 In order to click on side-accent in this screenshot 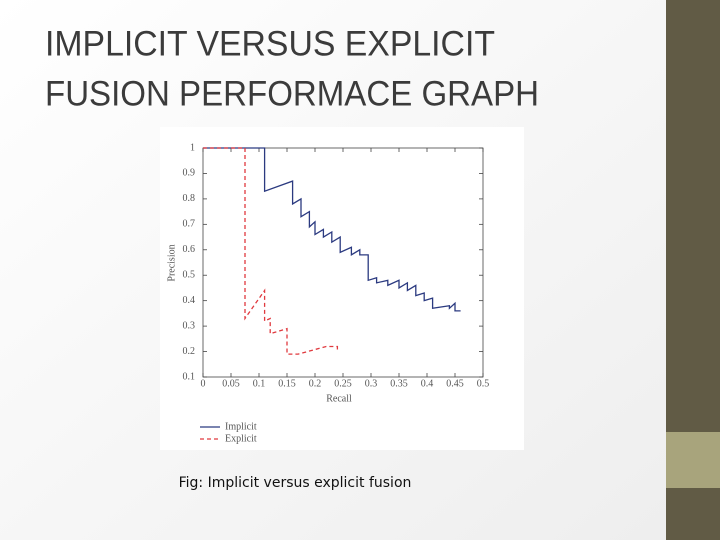, I will do `click(693, 460)`.